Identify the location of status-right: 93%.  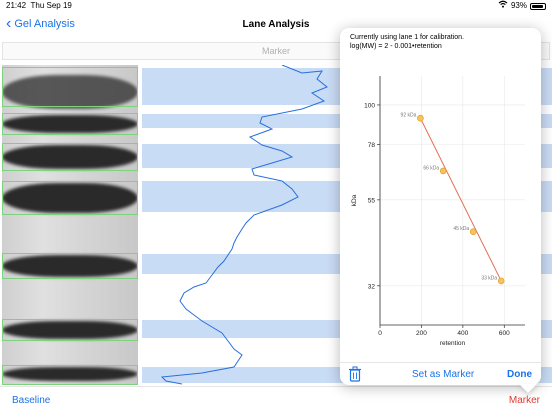
(522, 6).